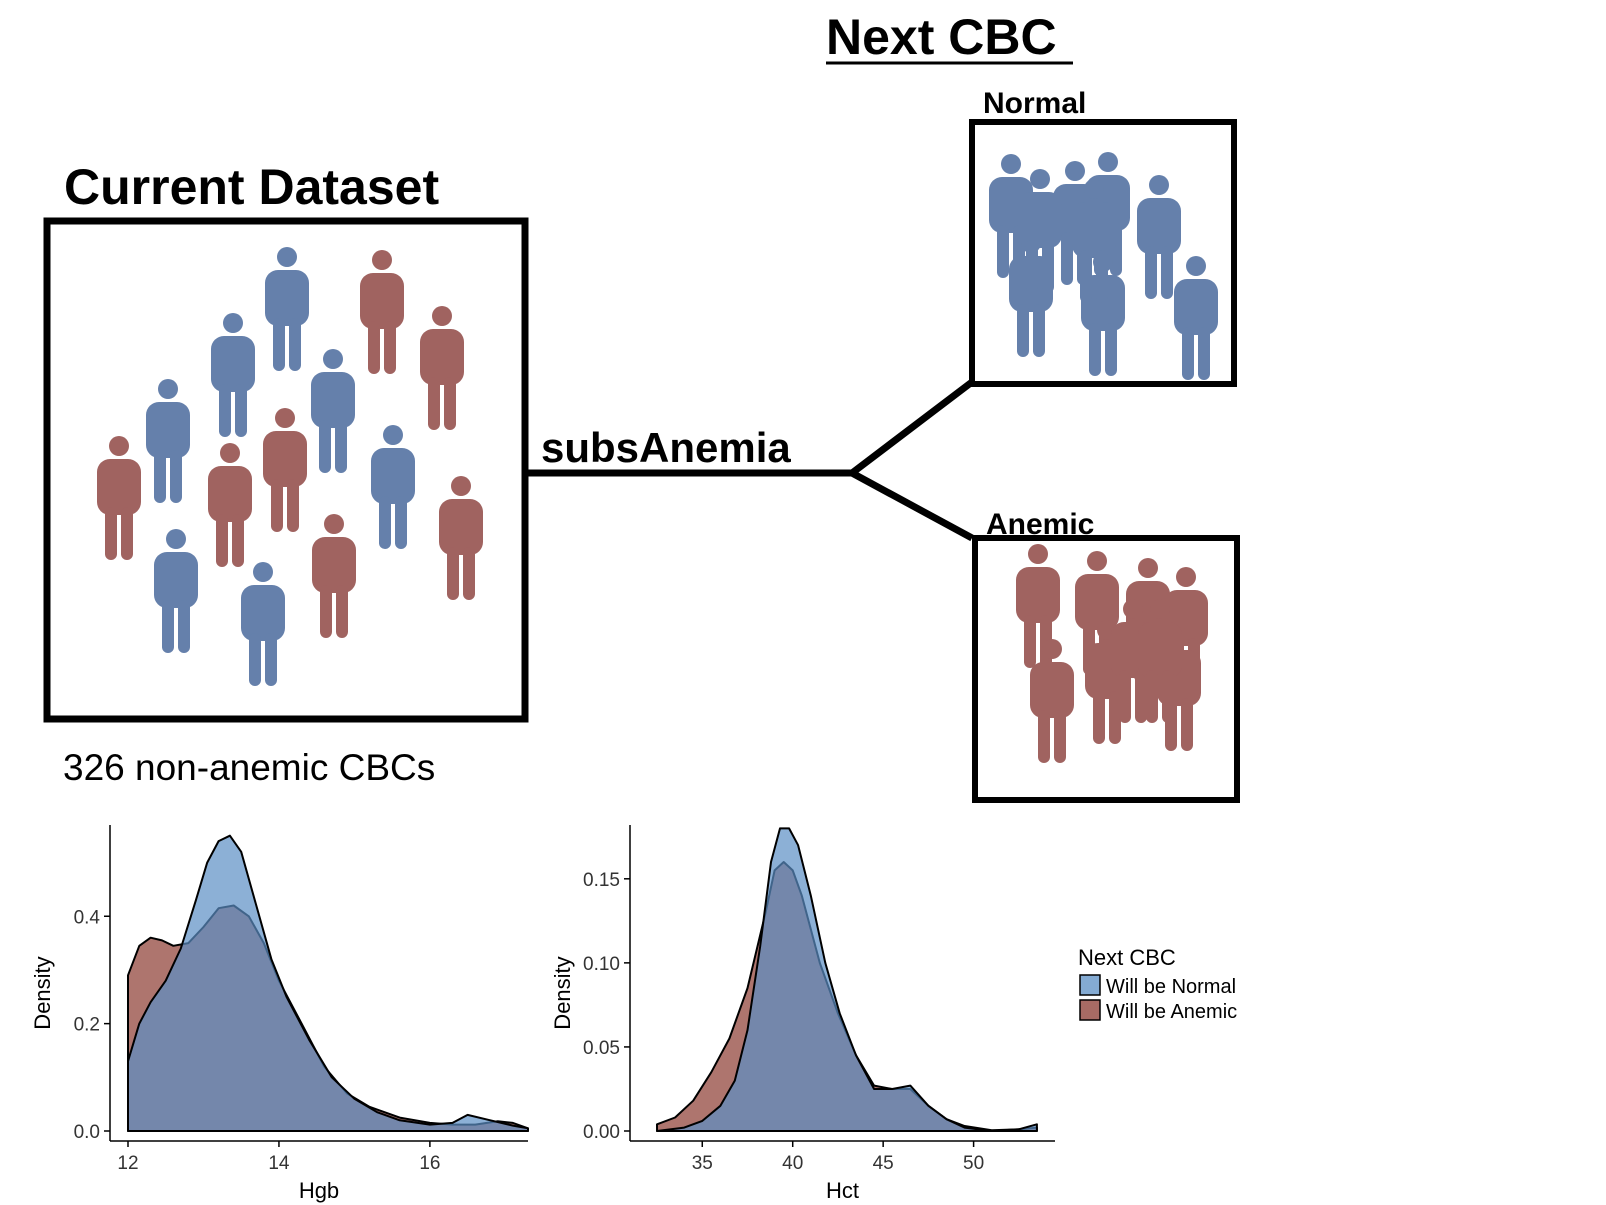 The image size is (1606, 1205). Describe the element at coordinates (601, 964) in the screenshot. I see `y-tick-label: 0.10` at that location.